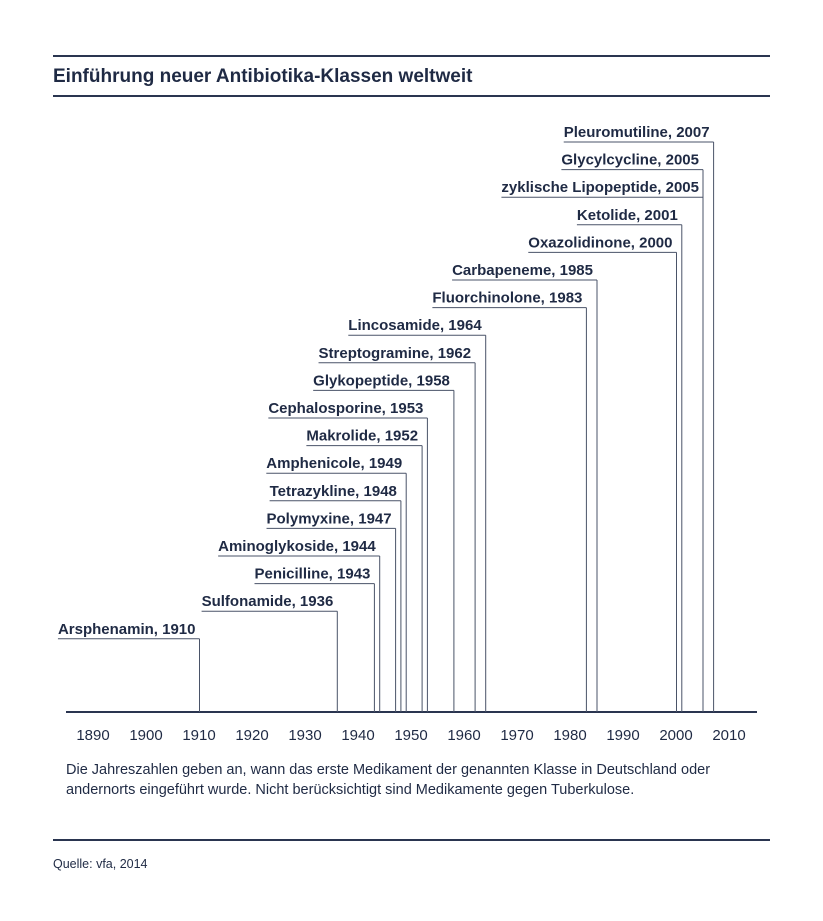  What do you see at coordinates (127, 629) in the screenshot?
I see `event-label: Arsphenamin, 1910` at bounding box center [127, 629].